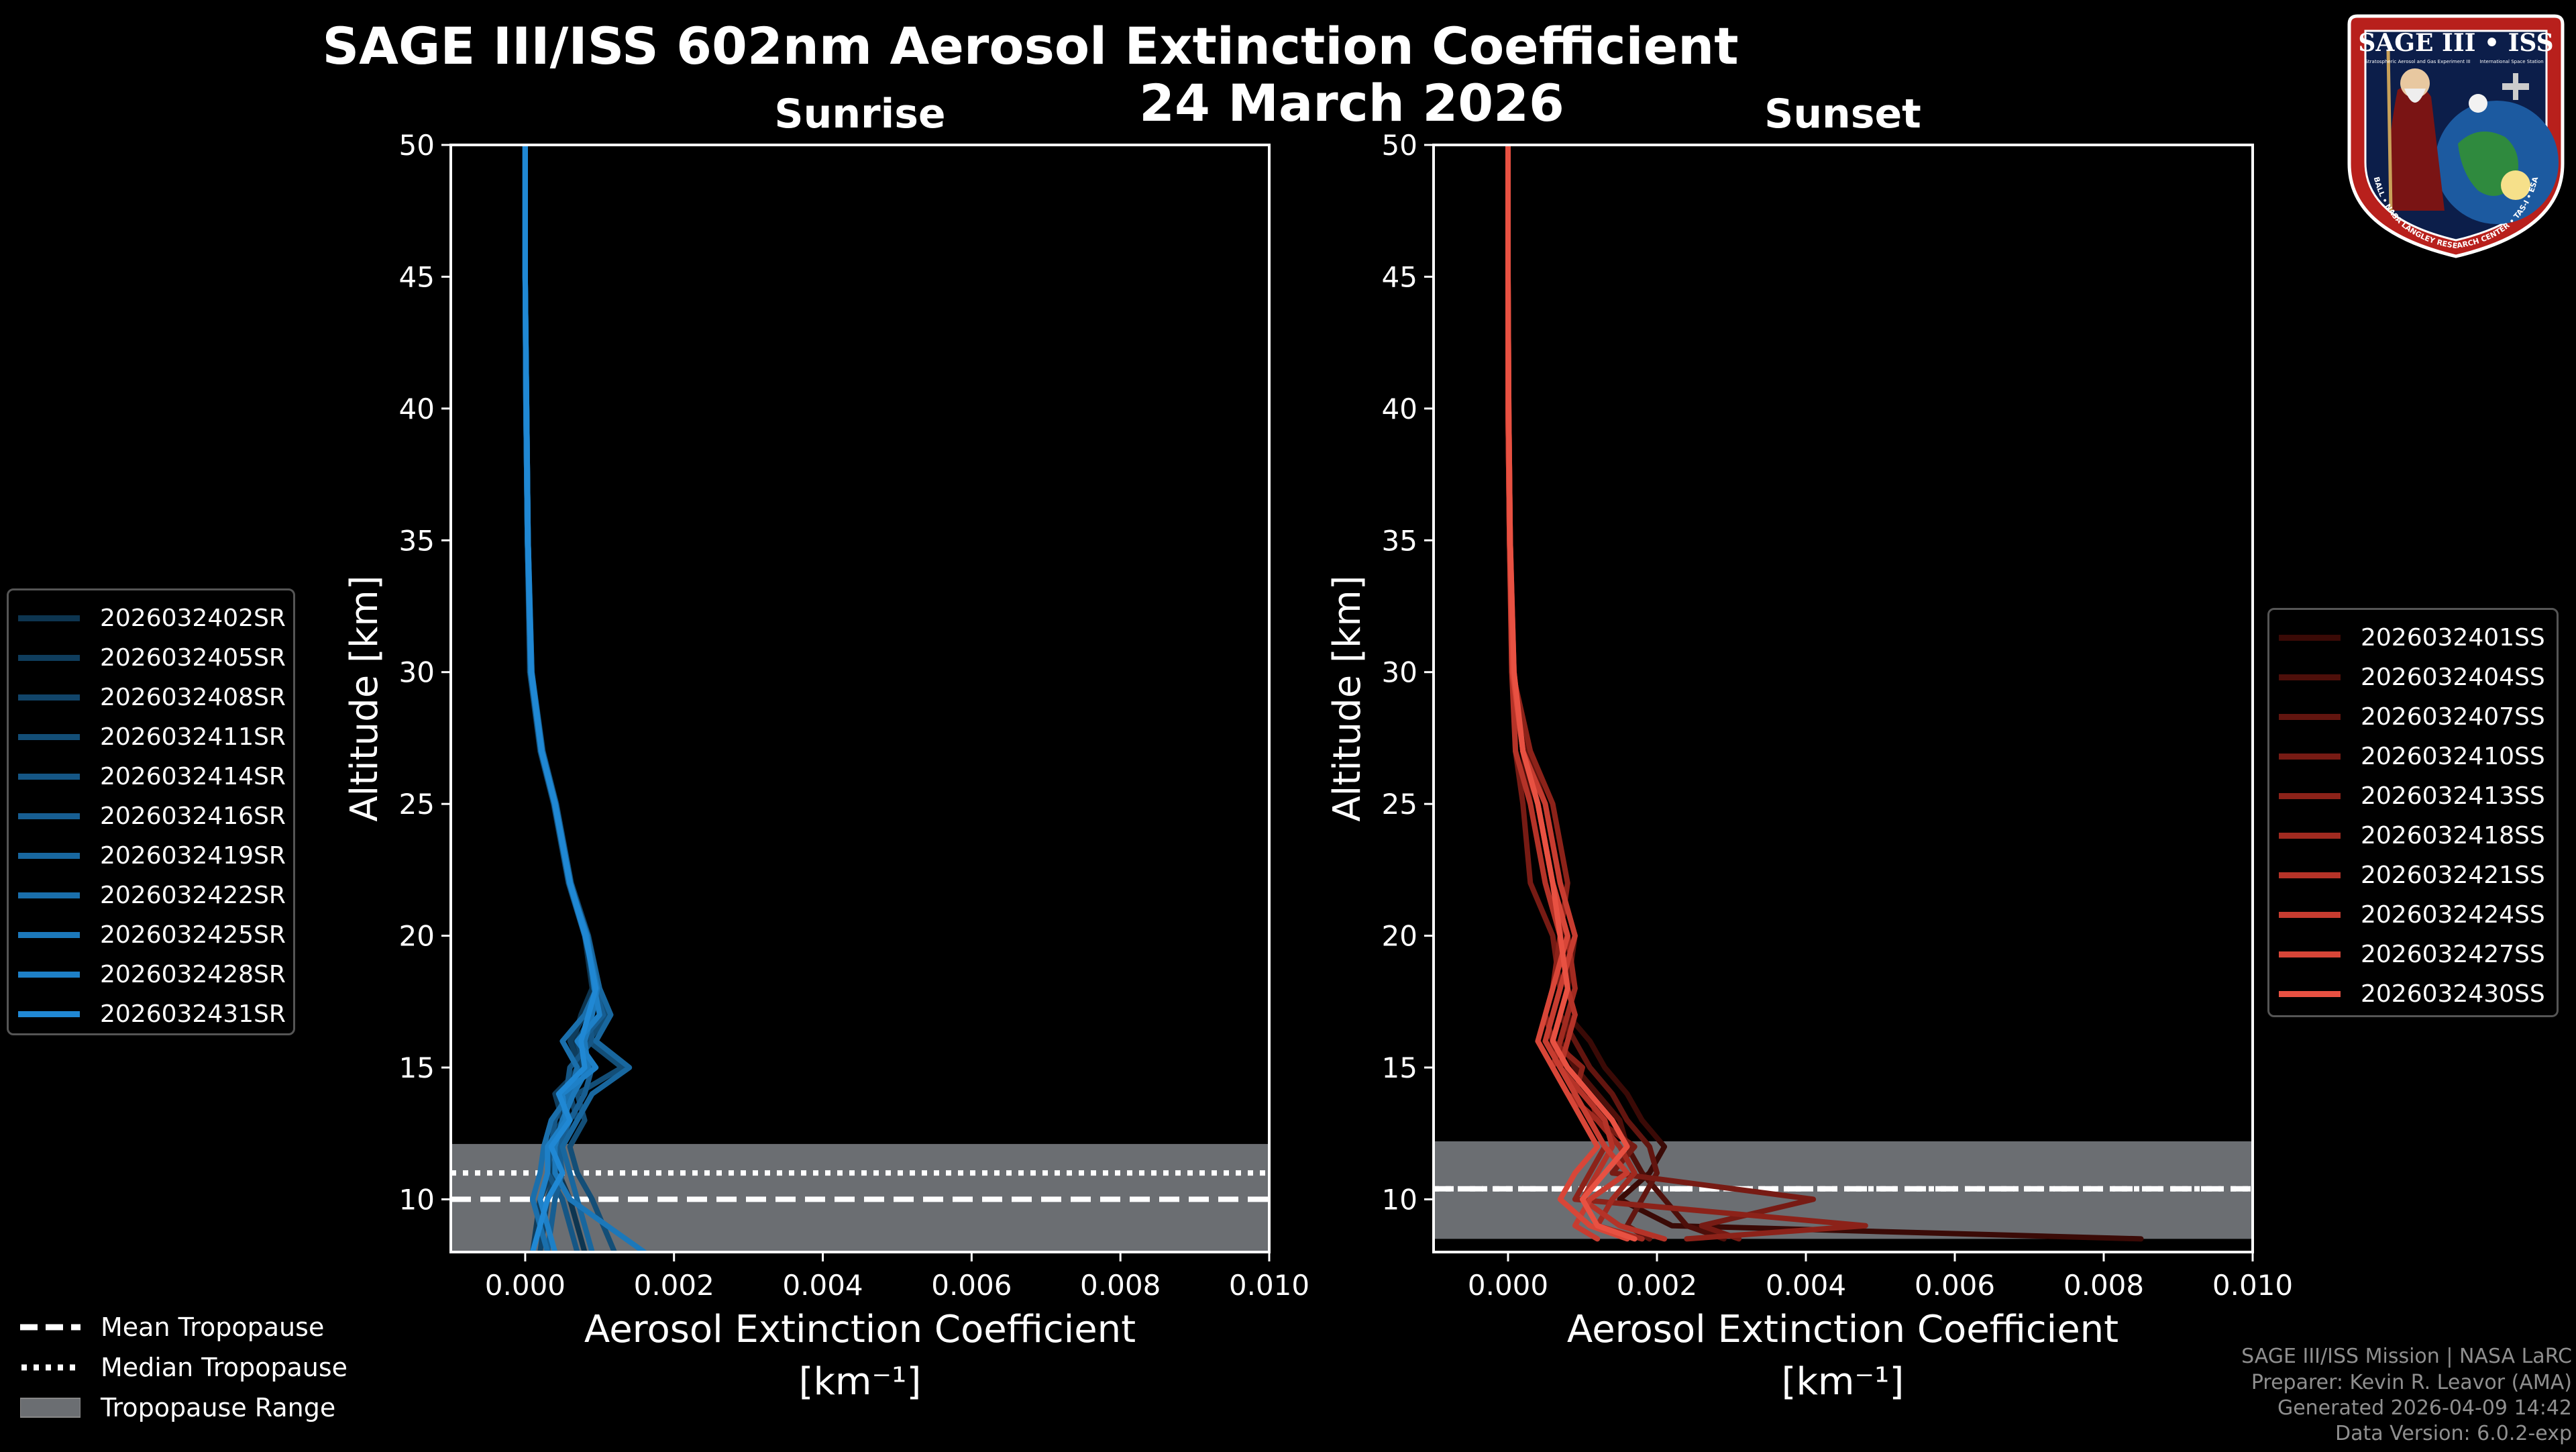 The width and height of the screenshot is (2576, 1452). I want to click on sunset-y-tick-label: 50, so click(1399, 146).